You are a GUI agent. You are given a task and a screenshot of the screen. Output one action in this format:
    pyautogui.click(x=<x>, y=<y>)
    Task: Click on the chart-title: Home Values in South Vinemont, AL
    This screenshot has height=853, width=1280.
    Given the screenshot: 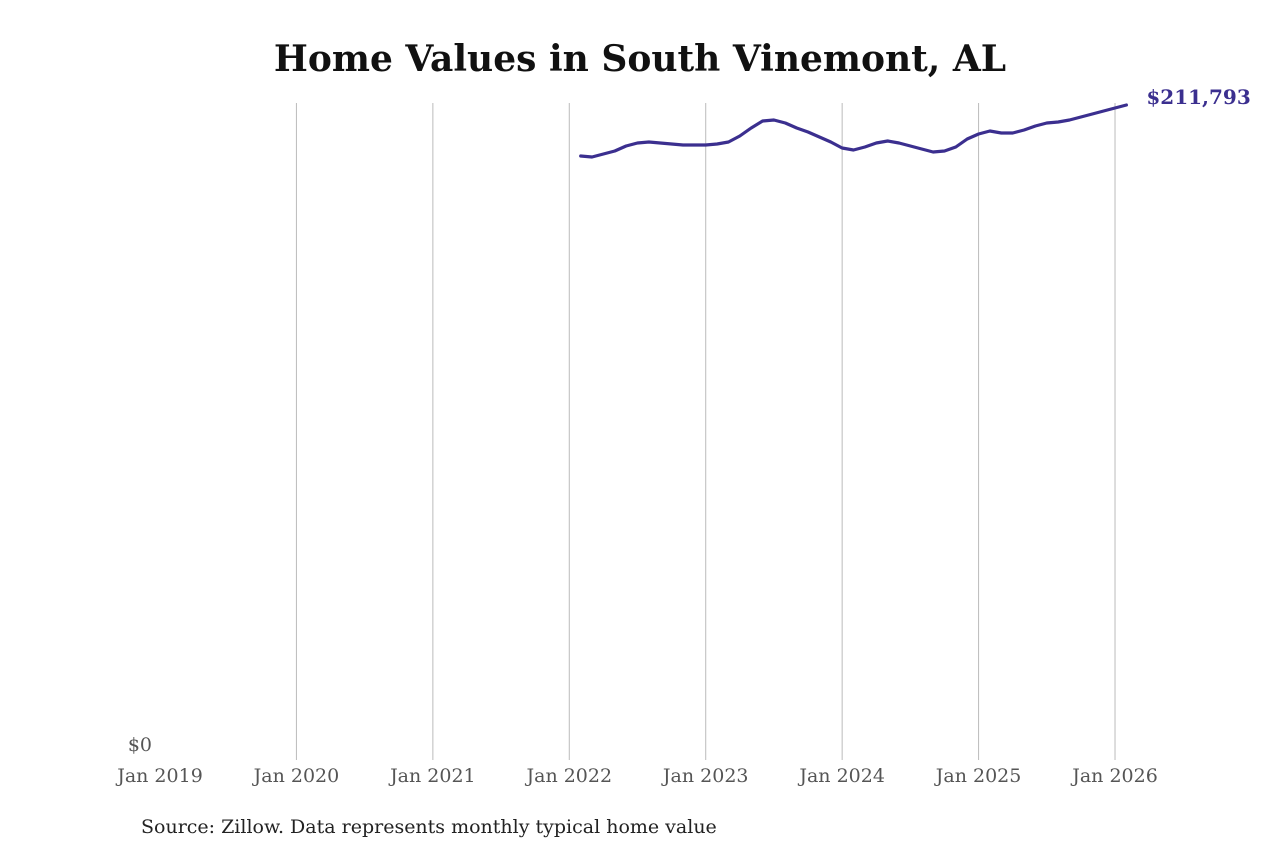 What is the action you would take?
    pyautogui.click(x=640, y=59)
    